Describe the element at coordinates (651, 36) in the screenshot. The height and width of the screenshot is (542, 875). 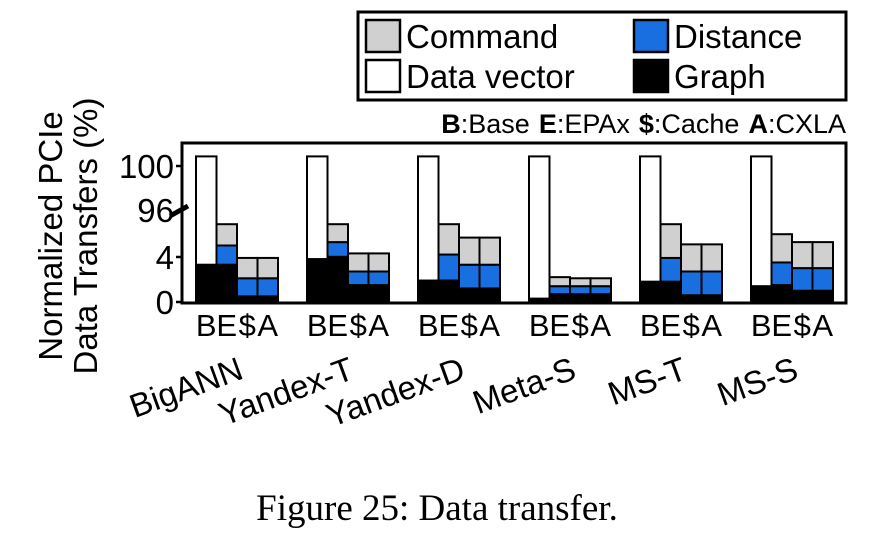
I see `legend-swatch-distance` at that location.